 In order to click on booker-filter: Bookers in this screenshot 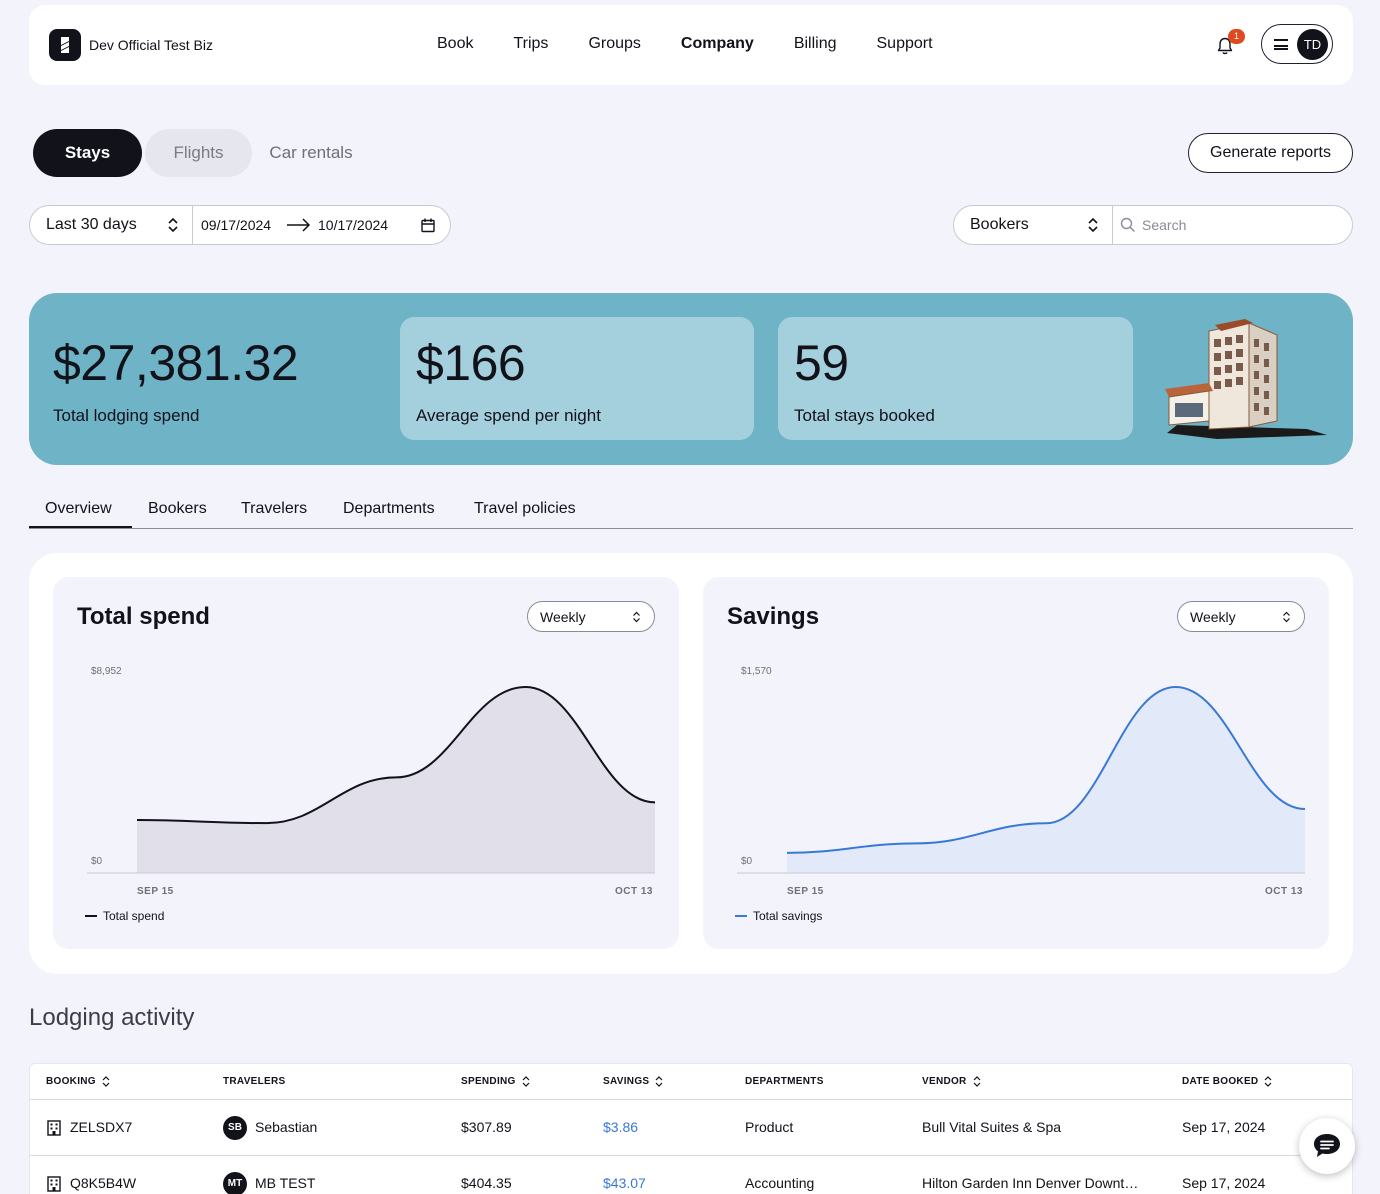, I will do `click(1153, 225)`.